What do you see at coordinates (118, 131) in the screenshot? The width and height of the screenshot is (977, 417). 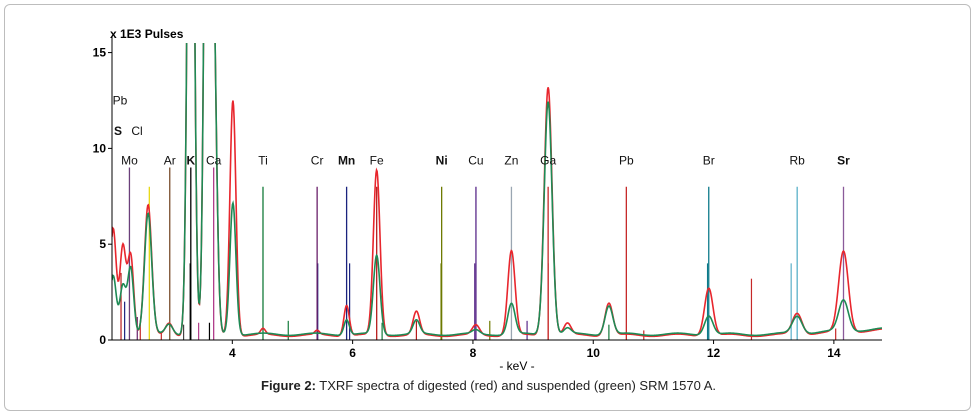 I see `left-label-s: S` at bounding box center [118, 131].